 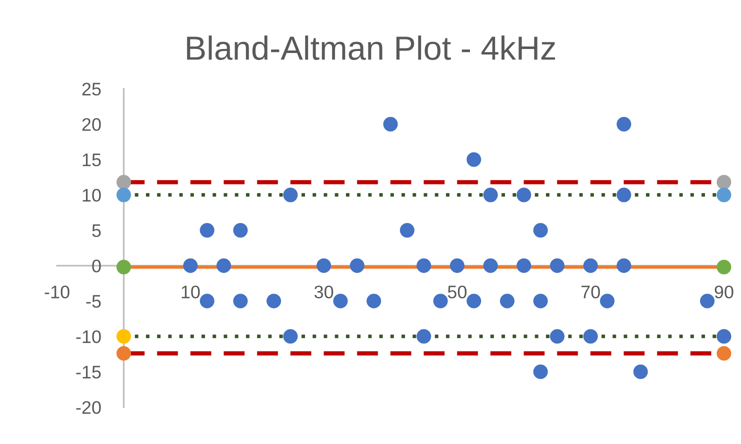 What do you see at coordinates (96, 266) in the screenshot?
I see `y-tick-label: 0` at bounding box center [96, 266].